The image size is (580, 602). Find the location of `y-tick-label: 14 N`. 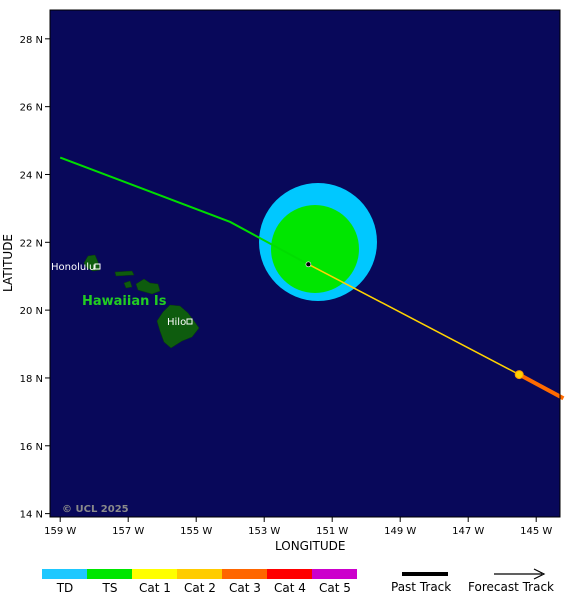

y-tick-label: 14 N is located at coordinates (31, 515).